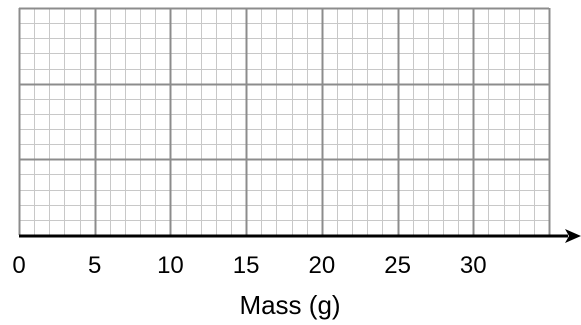 The width and height of the screenshot is (581, 325). I want to click on x-tick-label: 5, so click(94, 265).